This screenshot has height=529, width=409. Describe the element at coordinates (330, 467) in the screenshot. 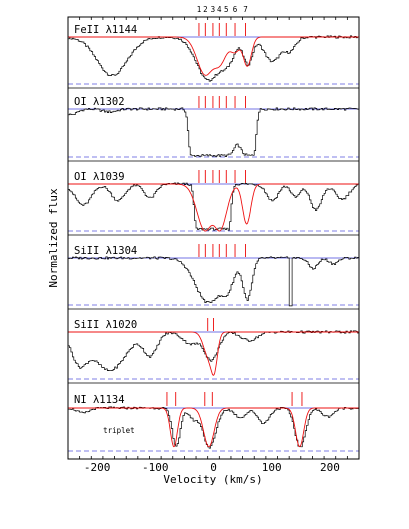

I see `x-tick-label: 200` at that location.